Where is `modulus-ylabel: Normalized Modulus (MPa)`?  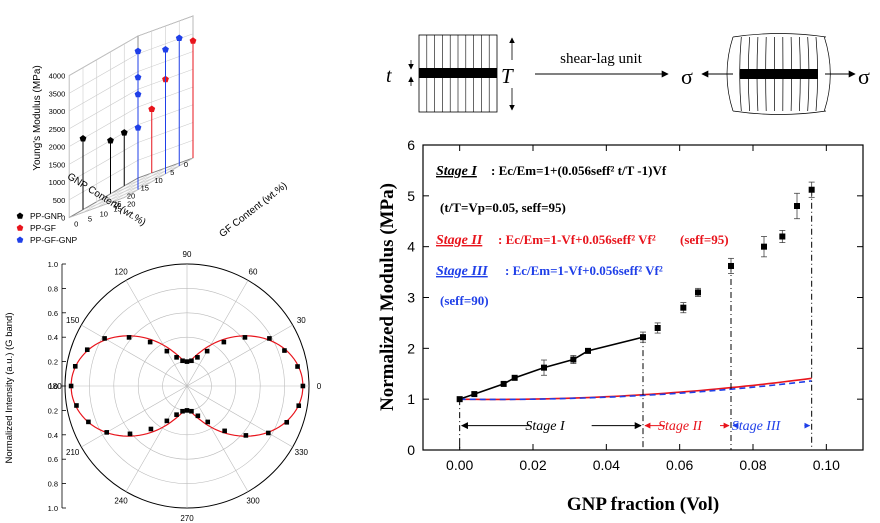 modulus-ylabel: Normalized Modulus (MPa) is located at coordinates (387, 297).